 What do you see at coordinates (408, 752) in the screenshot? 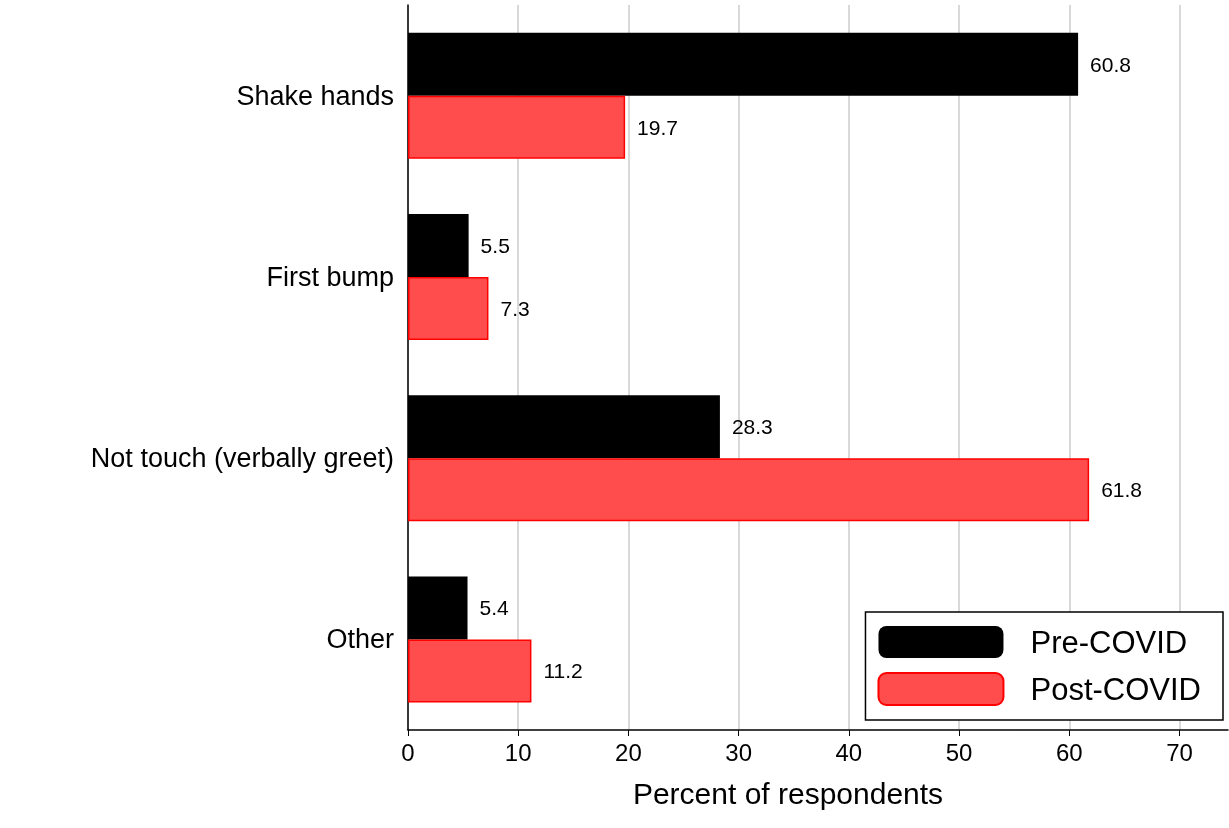
I see `x-tick-label: 0` at bounding box center [408, 752].